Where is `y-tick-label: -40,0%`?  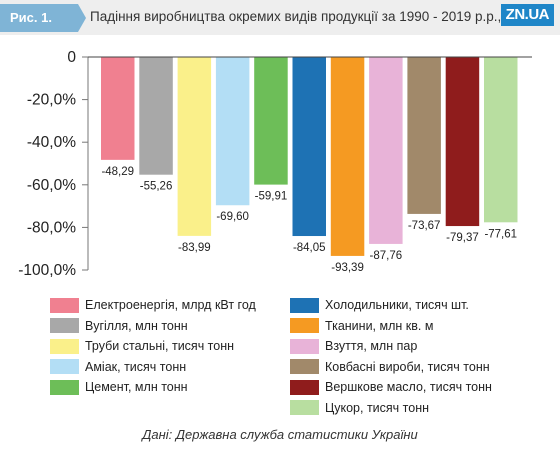
y-tick-label: -40,0% is located at coordinates (51, 142).